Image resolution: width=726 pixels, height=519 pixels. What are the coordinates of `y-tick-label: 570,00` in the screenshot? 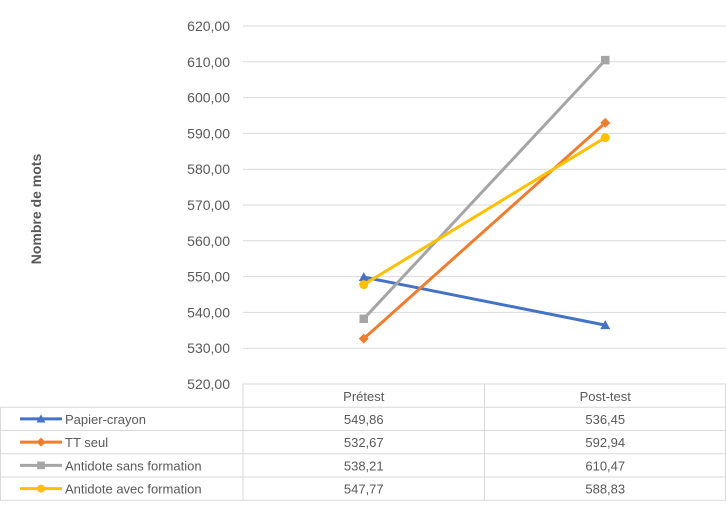 It's located at (208, 205).